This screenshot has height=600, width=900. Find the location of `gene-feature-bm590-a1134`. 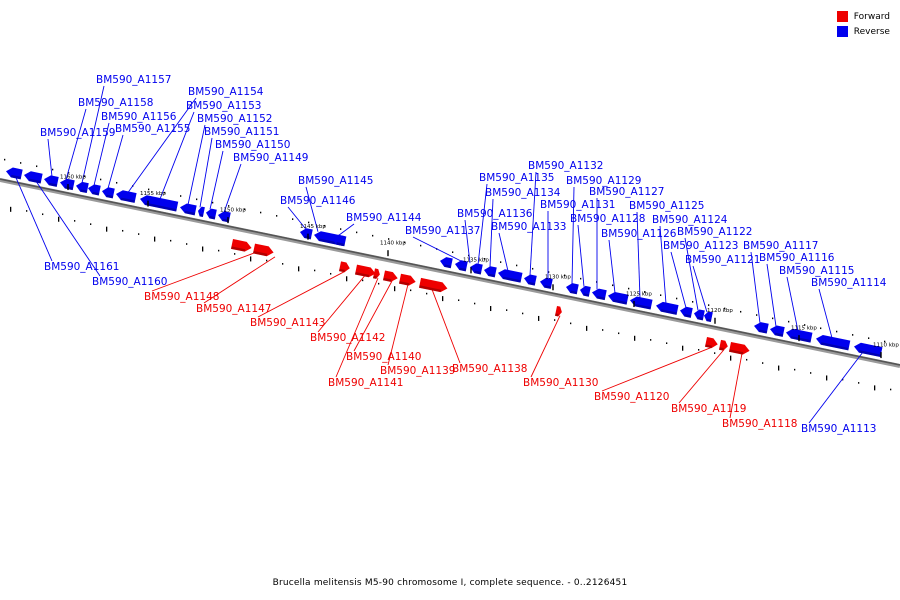

gene-feature-bm590-a1134 is located at coordinates (490, 272).